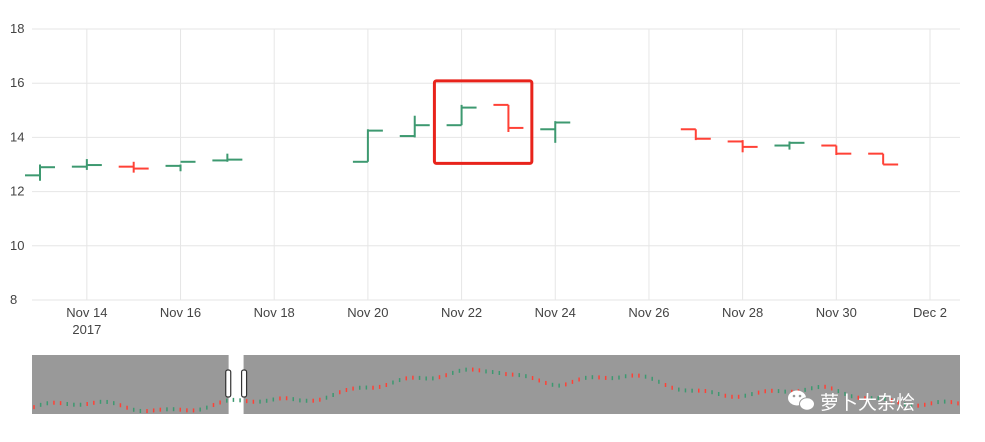 The height and width of the screenshot is (442, 985). Describe the element at coordinates (867, 403) in the screenshot. I see `watermark-text: 萝卜大杂烩` at that location.